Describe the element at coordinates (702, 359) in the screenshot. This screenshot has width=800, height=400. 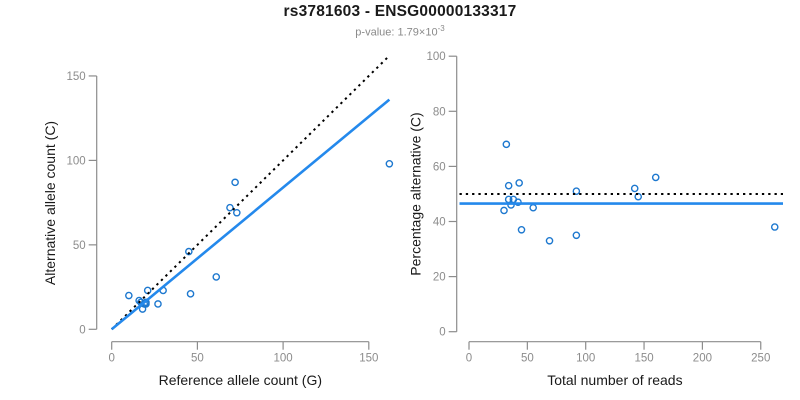
I see `x-tick-label: 200` at that location.